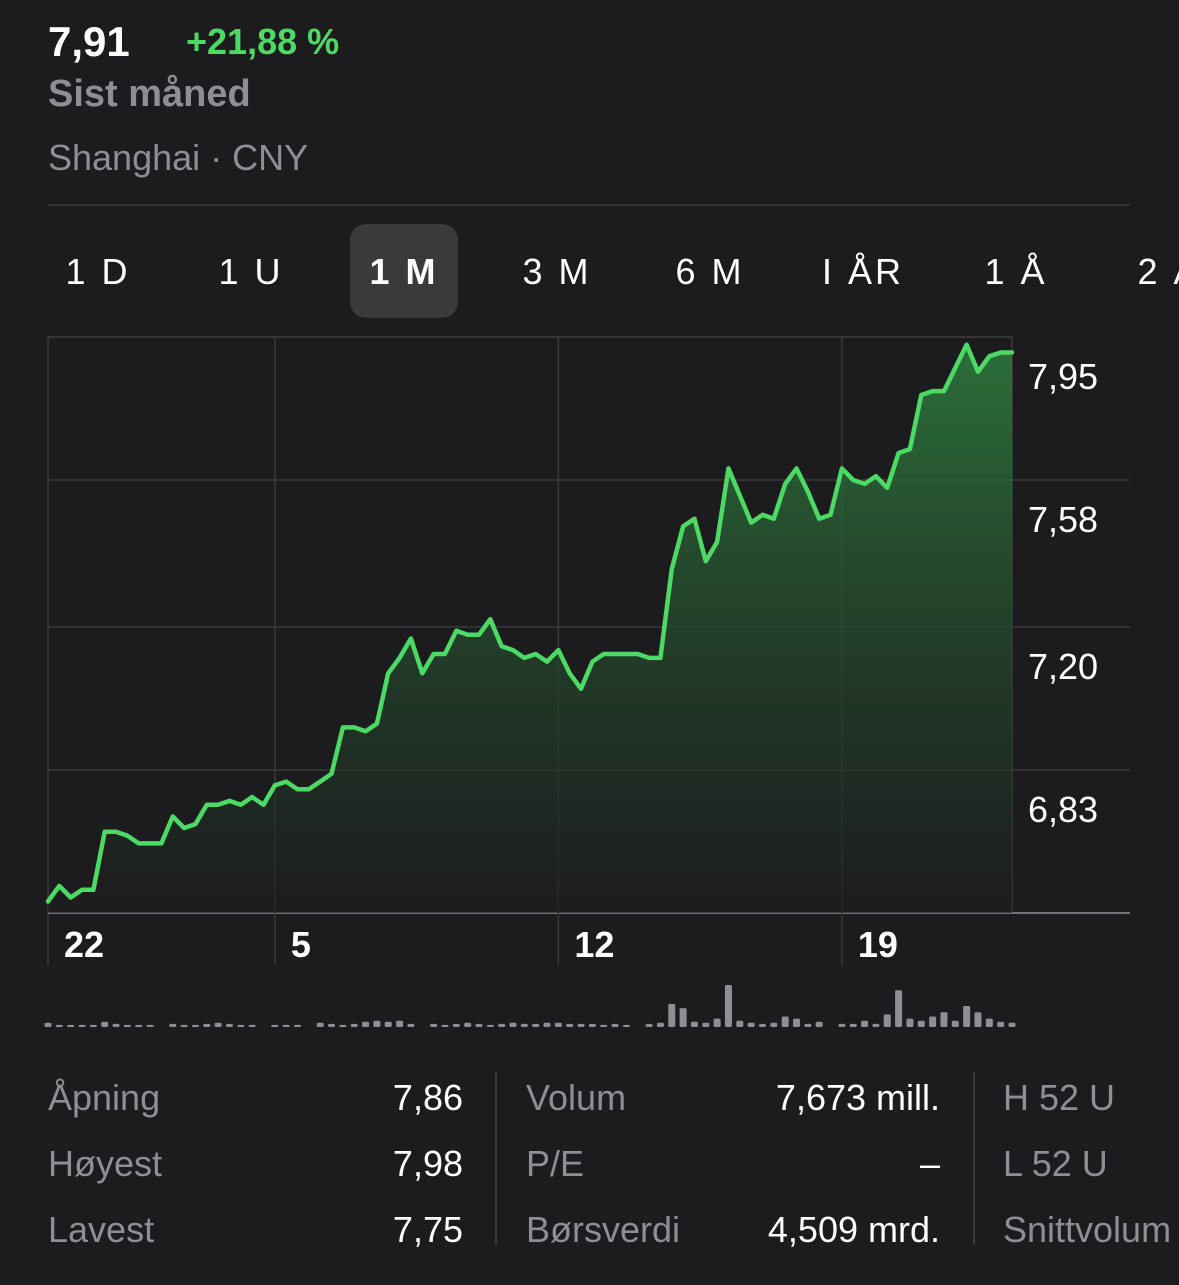 Image resolution: width=1179 pixels, height=1285 pixels. I want to click on tab: I ÅR, so click(863, 271).